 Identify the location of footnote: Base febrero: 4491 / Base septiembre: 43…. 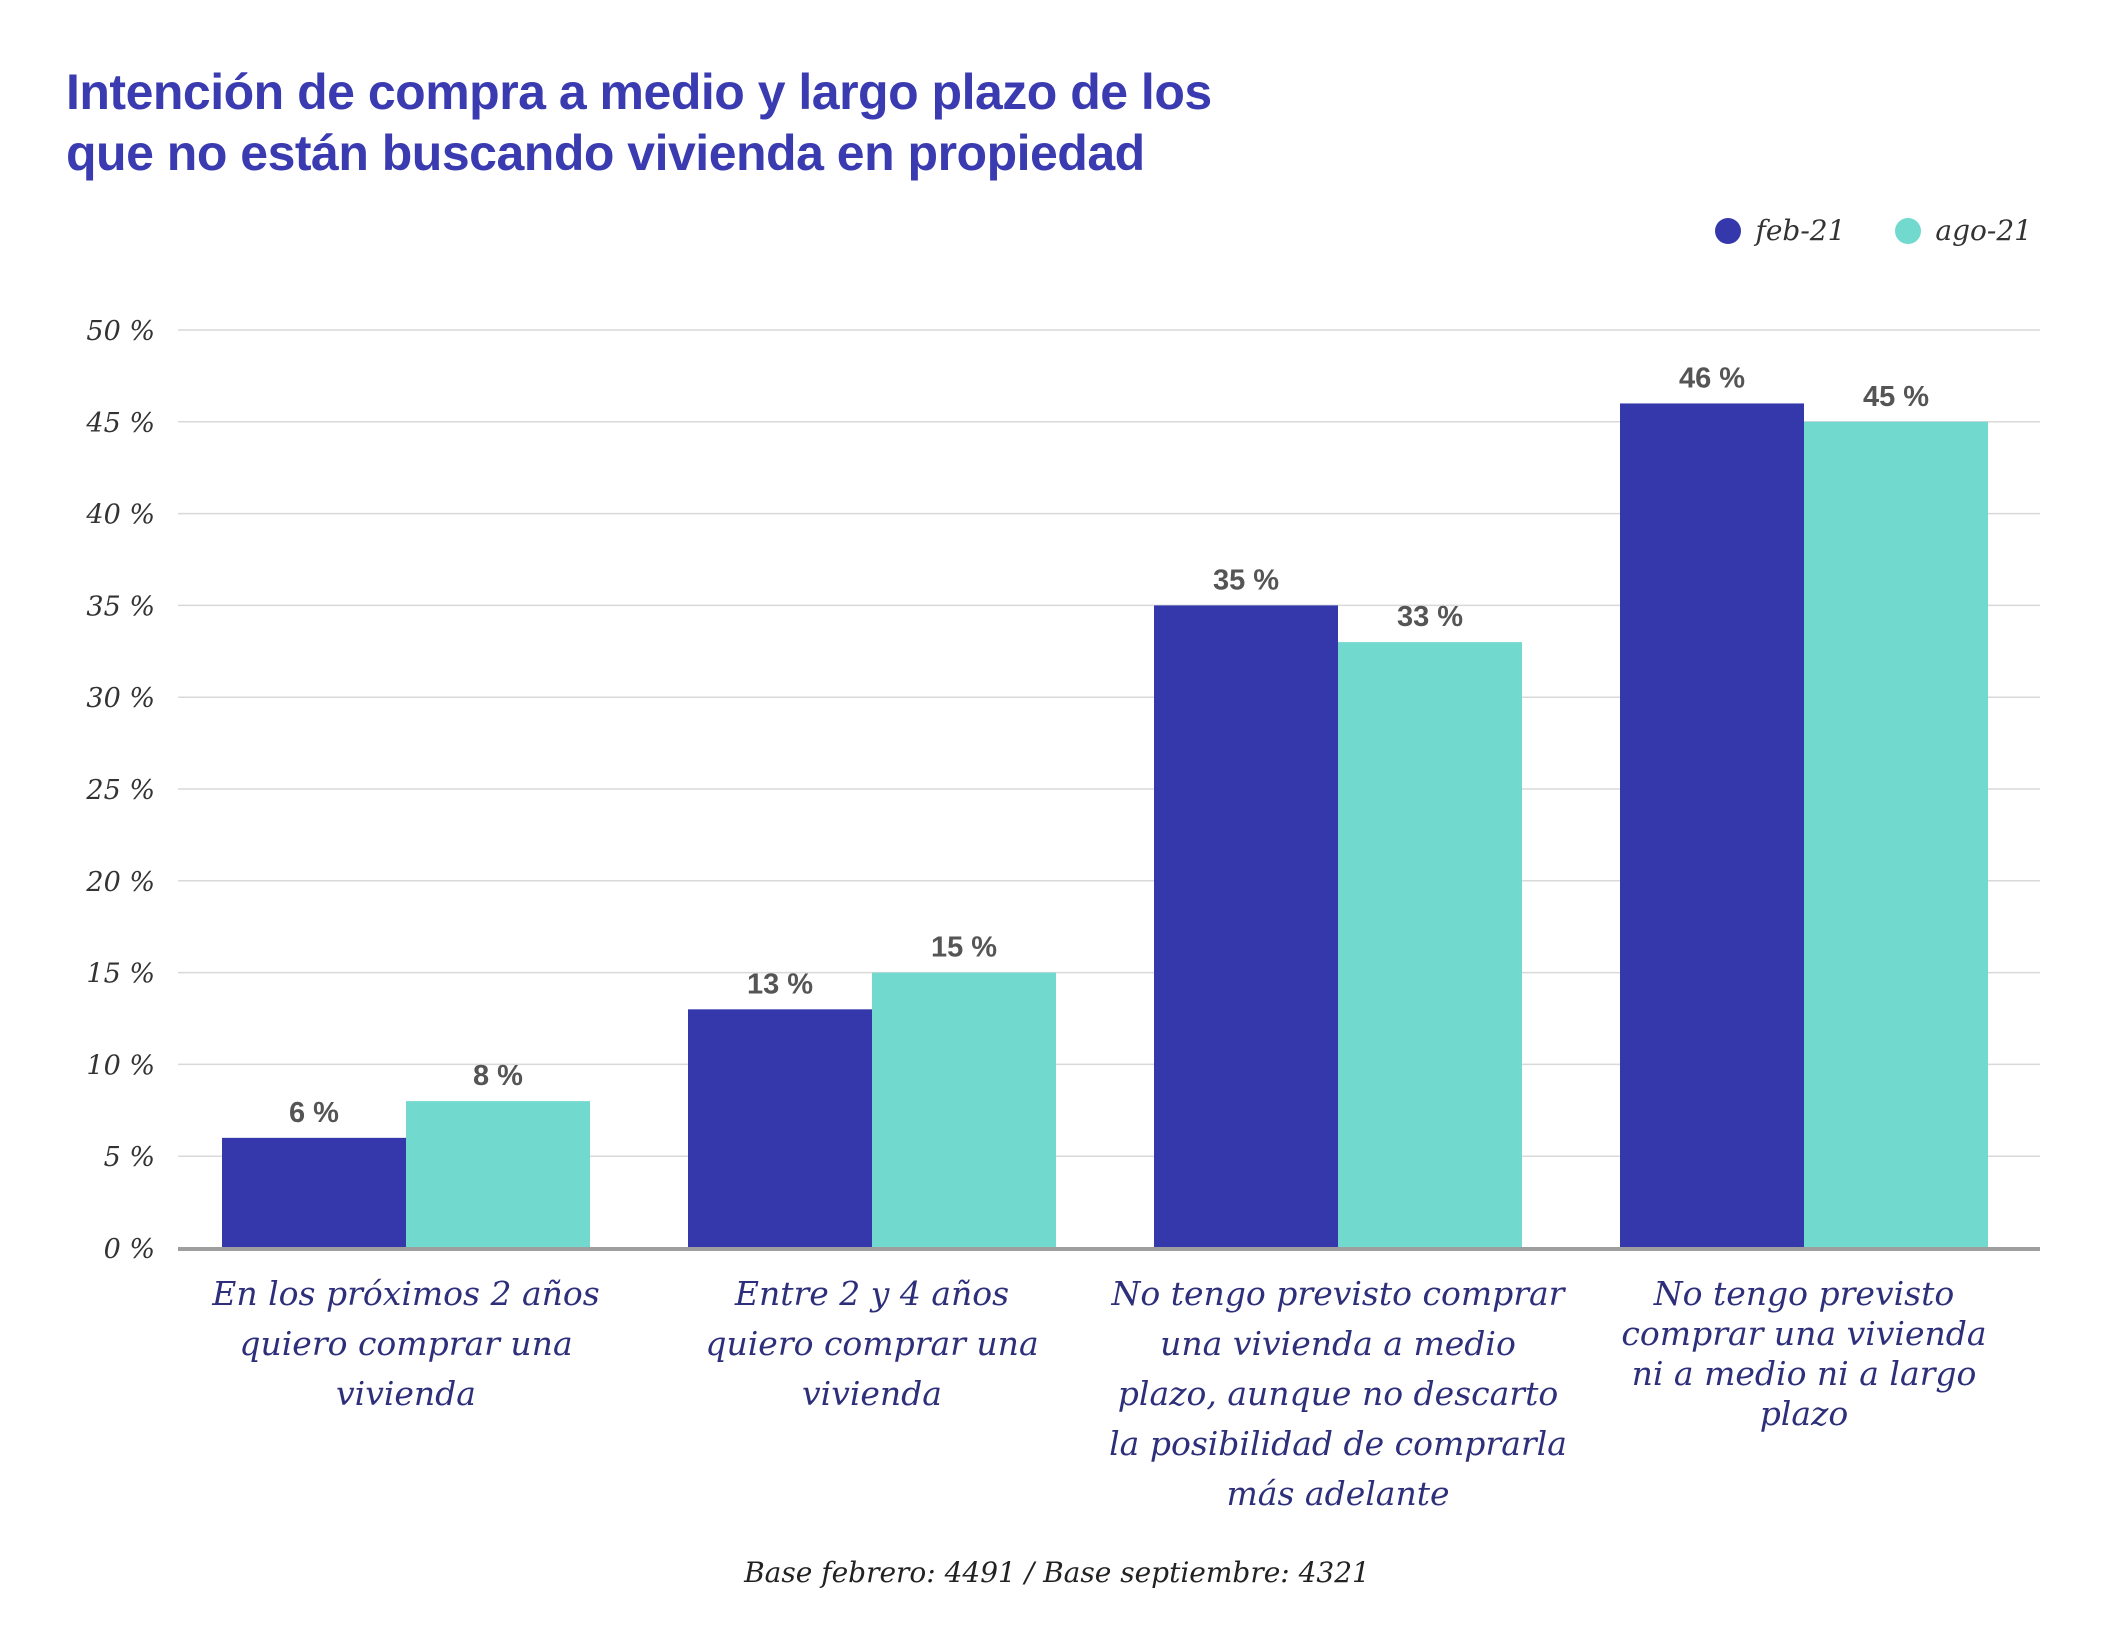
(1057, 1572).